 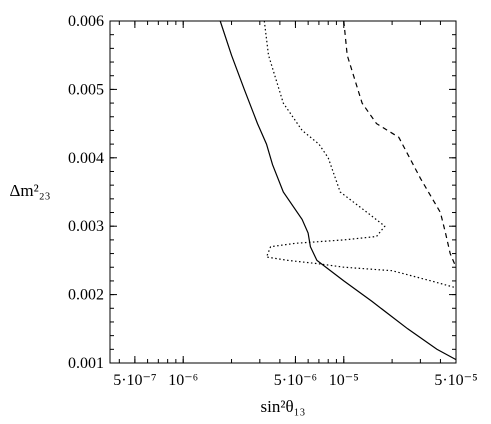 I want to click on x-tick-label: 5·10⁻⁶, so click(x=295, y=380).